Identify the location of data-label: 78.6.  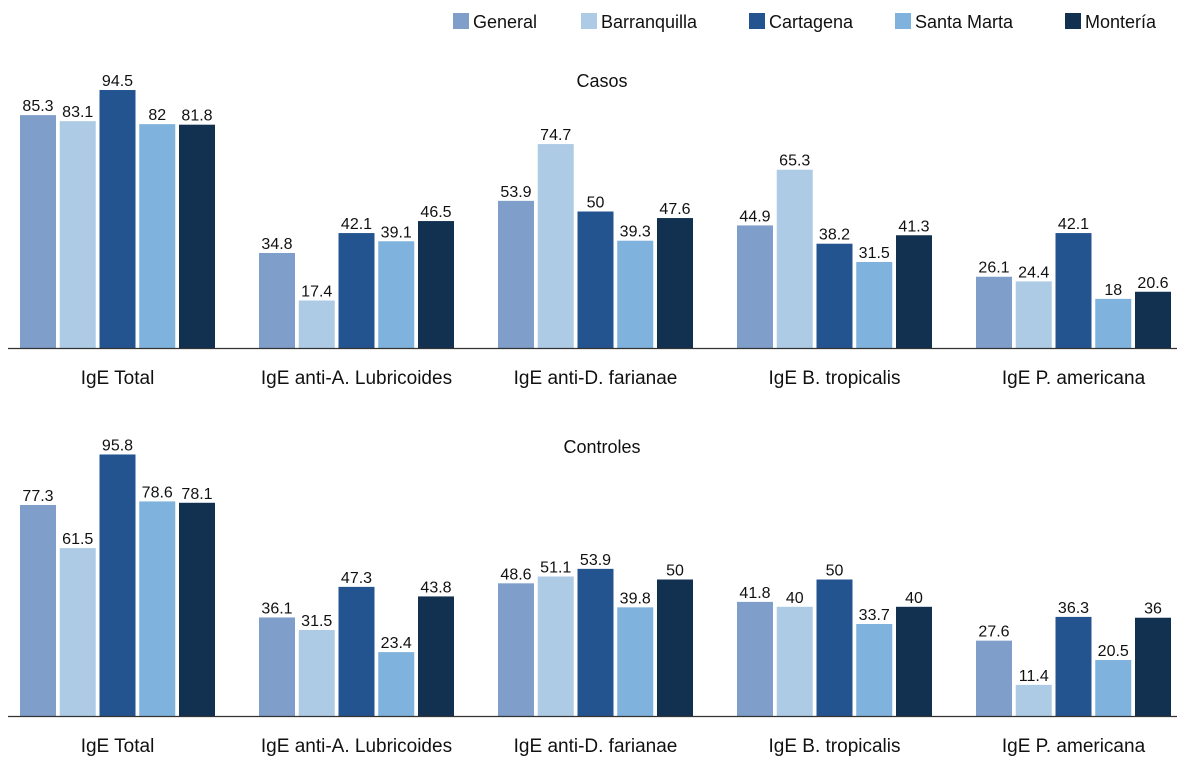
(157, 492).